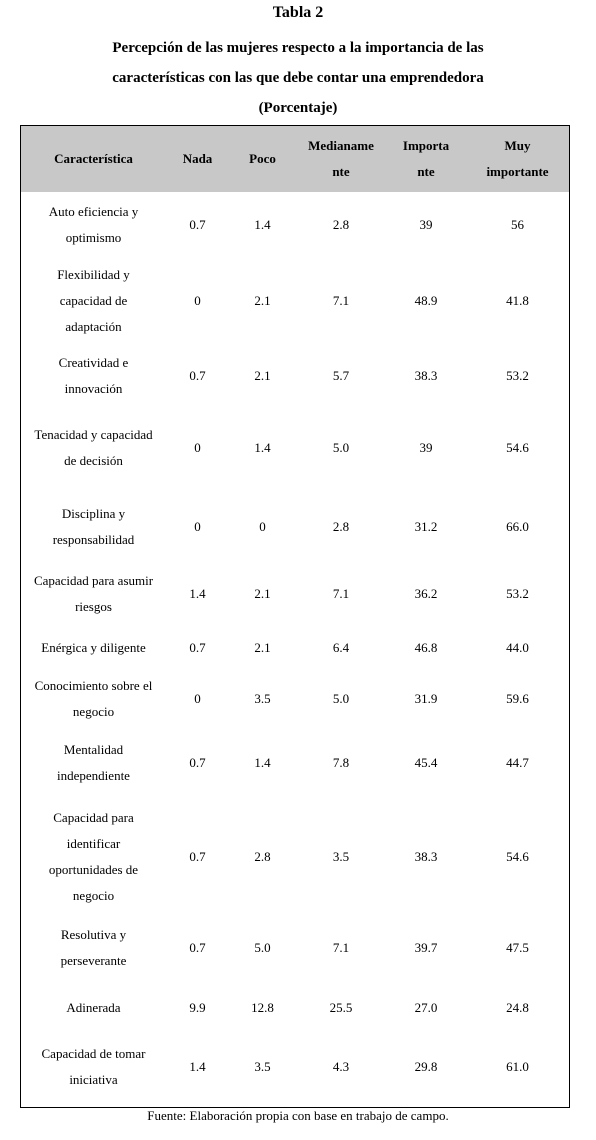 The image size is (596, 1140). What do you see at coordinates (93, 1066) in the screenshot?
I see `row-label: Capacidad de tomar iniciativa` at bounding box center [93, 1066].